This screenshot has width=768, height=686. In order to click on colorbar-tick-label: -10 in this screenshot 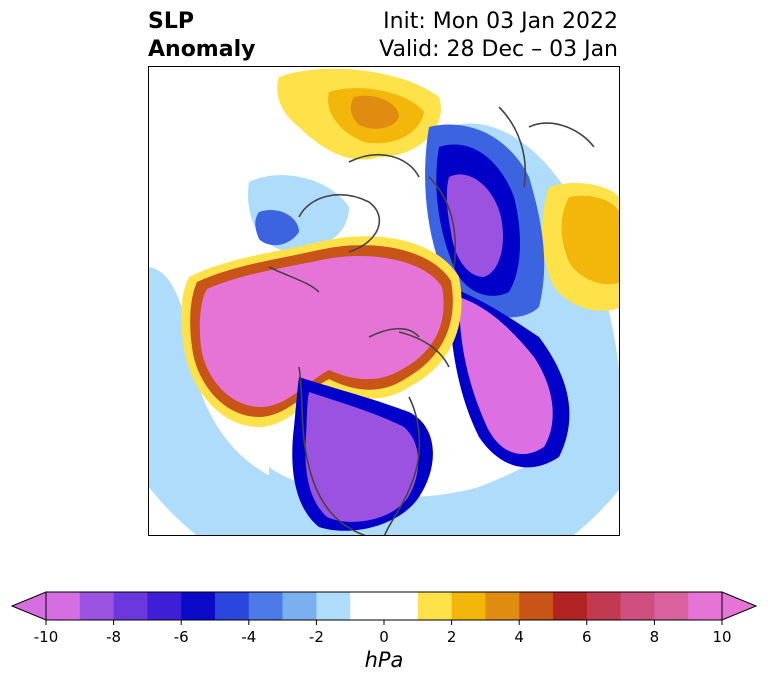, I will do `click(46, 637)`.